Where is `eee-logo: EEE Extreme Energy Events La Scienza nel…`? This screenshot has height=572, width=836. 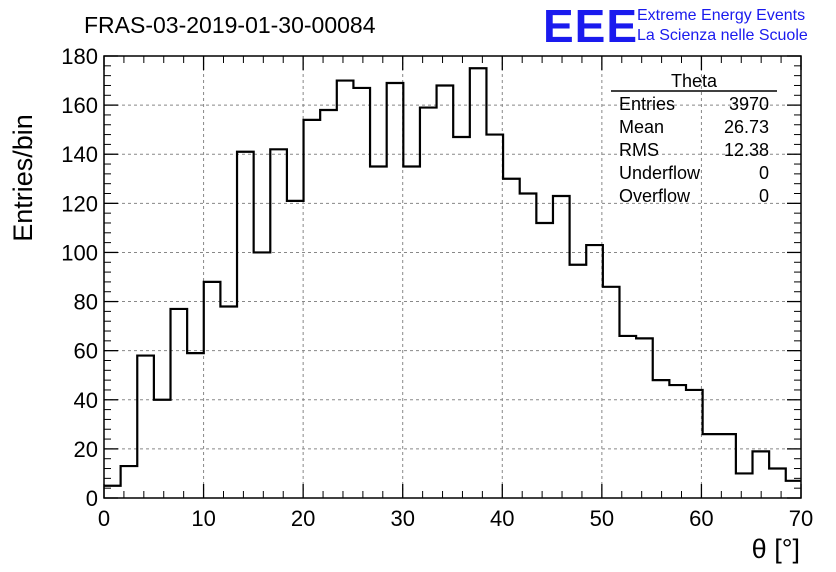 eee-logo: EEE Extreme Energy Events La Scienza nel… is located at coordinates (675, 26).